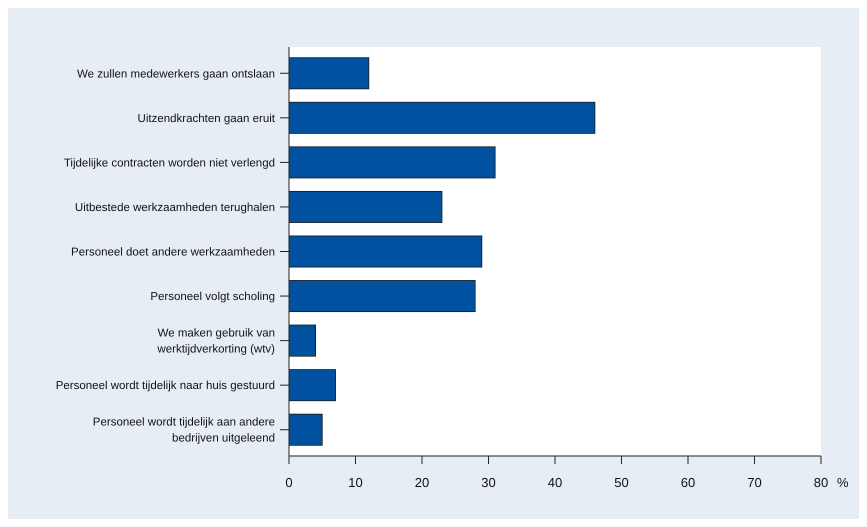  Describe the element at coordinates (176, 74) in the screenshot. I see `y-tick-label: We zullen medewerkers gaan ontslaan` at that location.